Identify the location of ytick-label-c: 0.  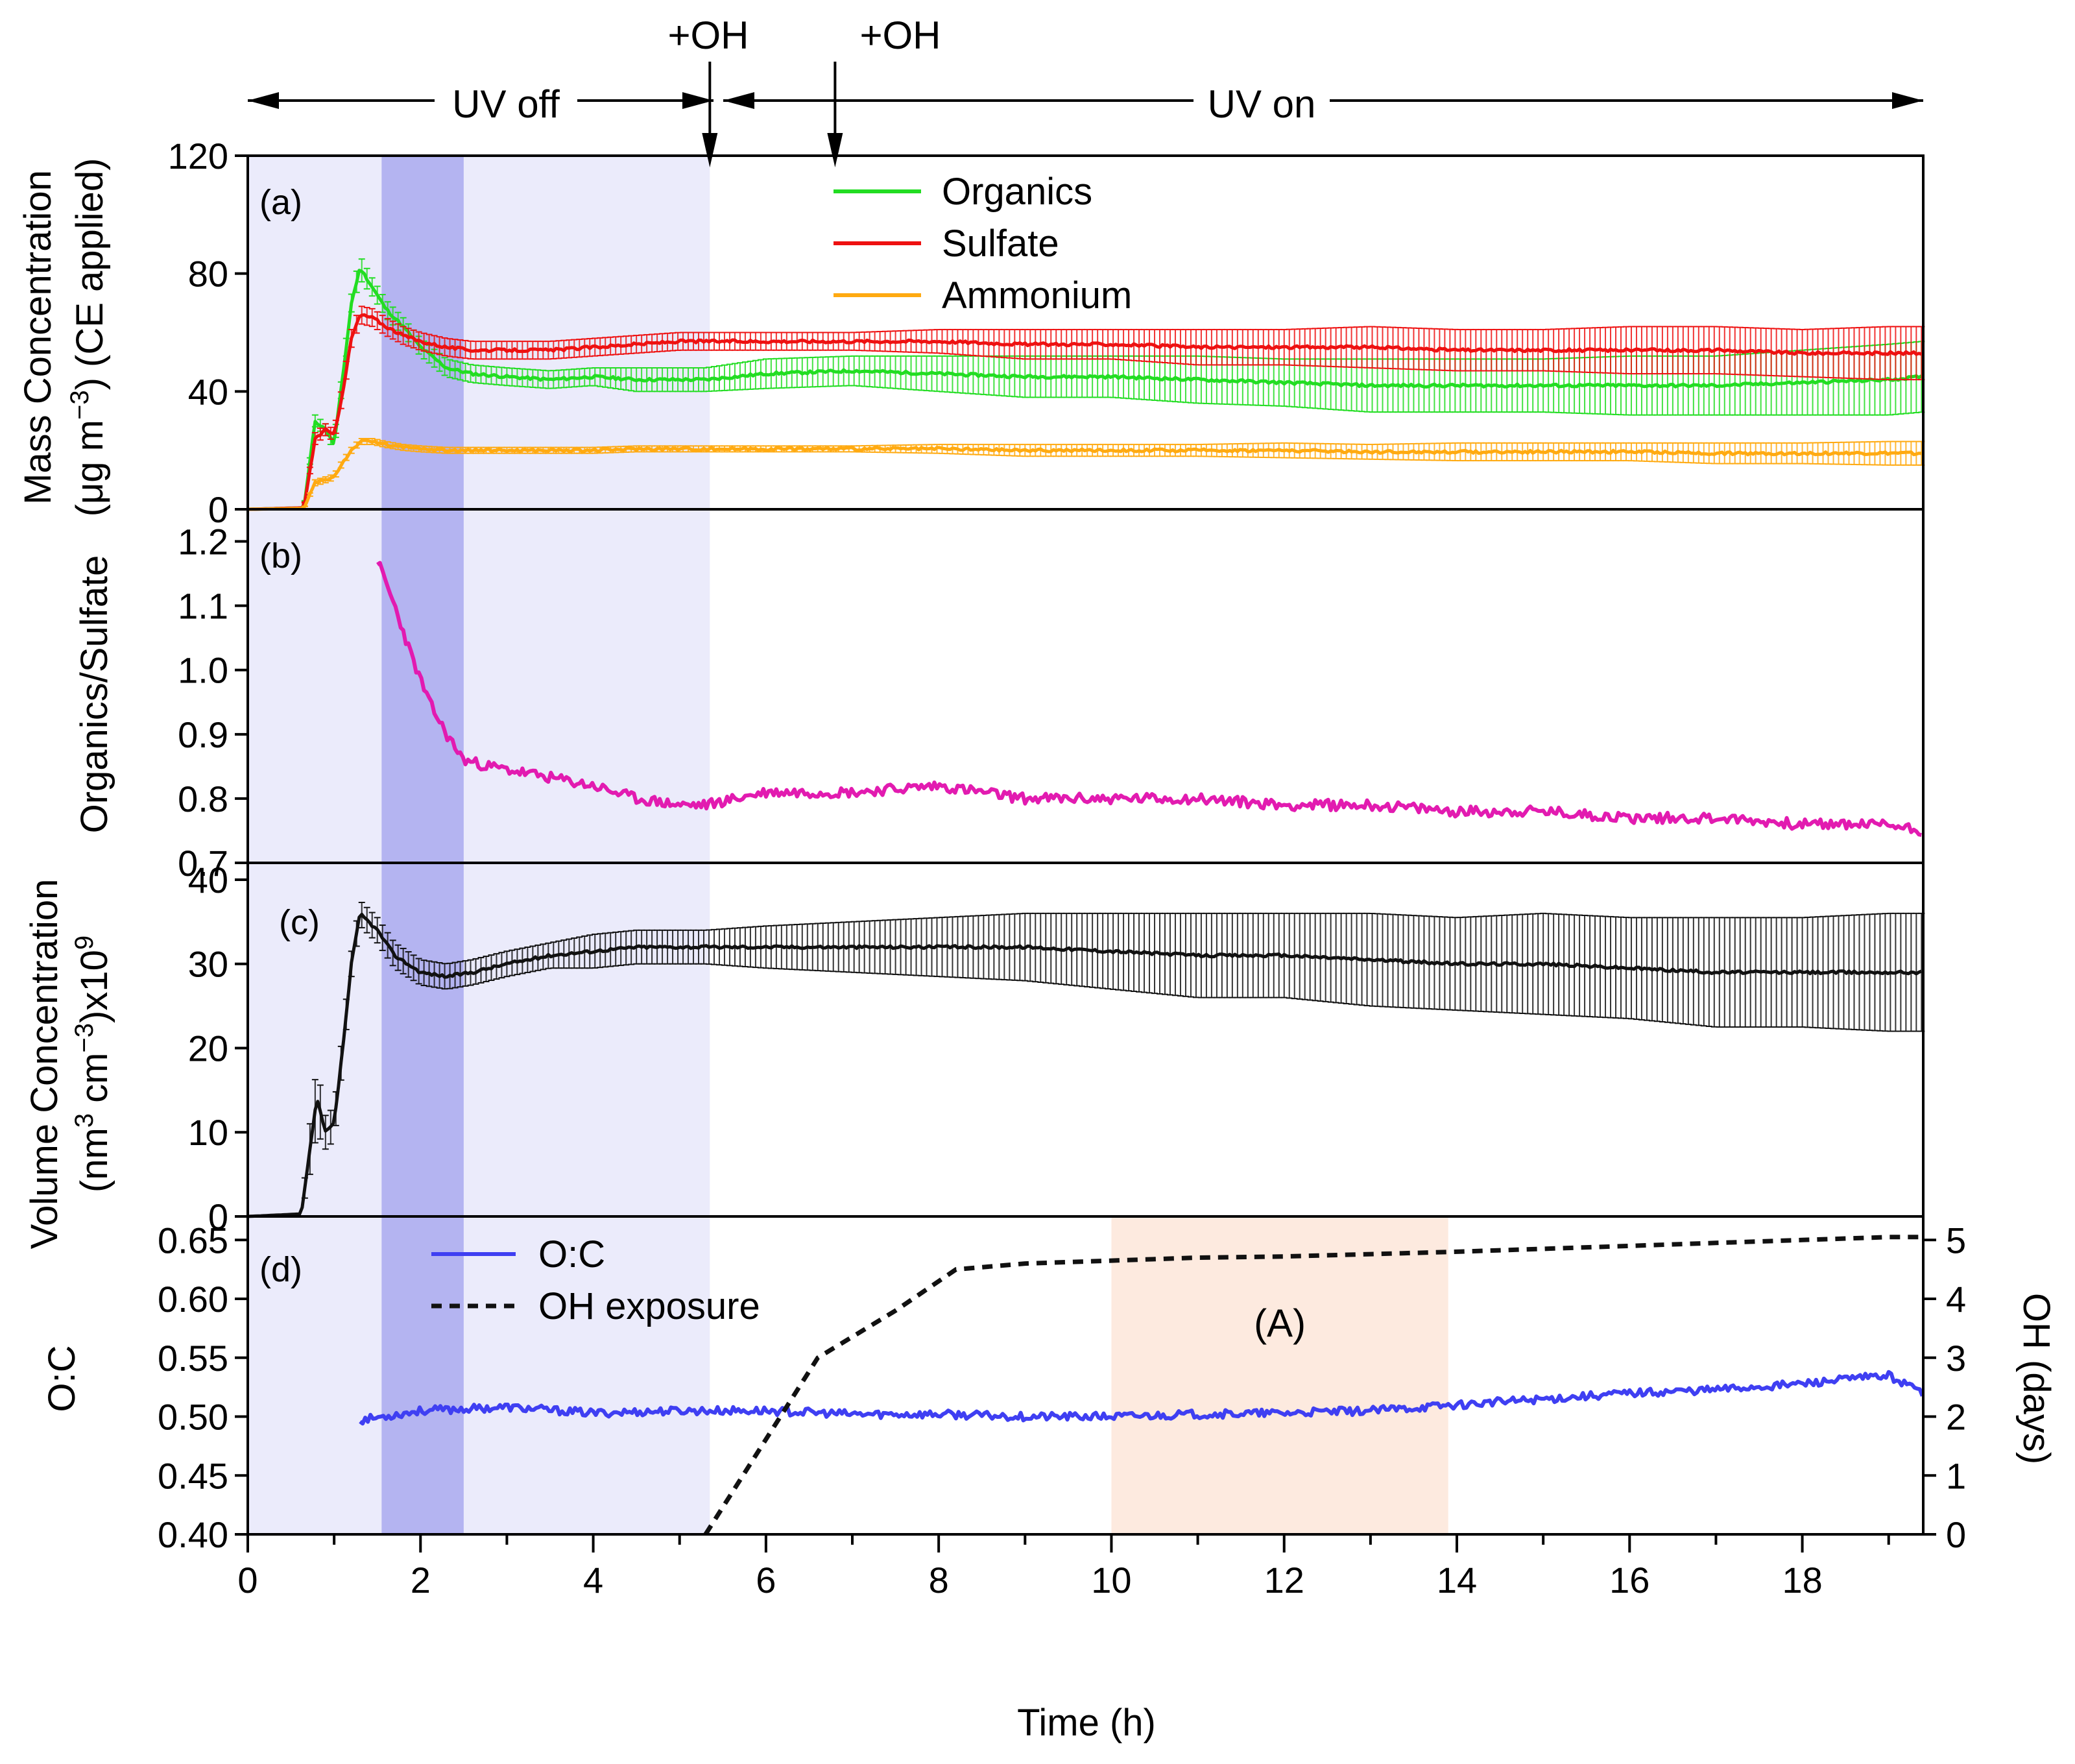
(218, 1216).